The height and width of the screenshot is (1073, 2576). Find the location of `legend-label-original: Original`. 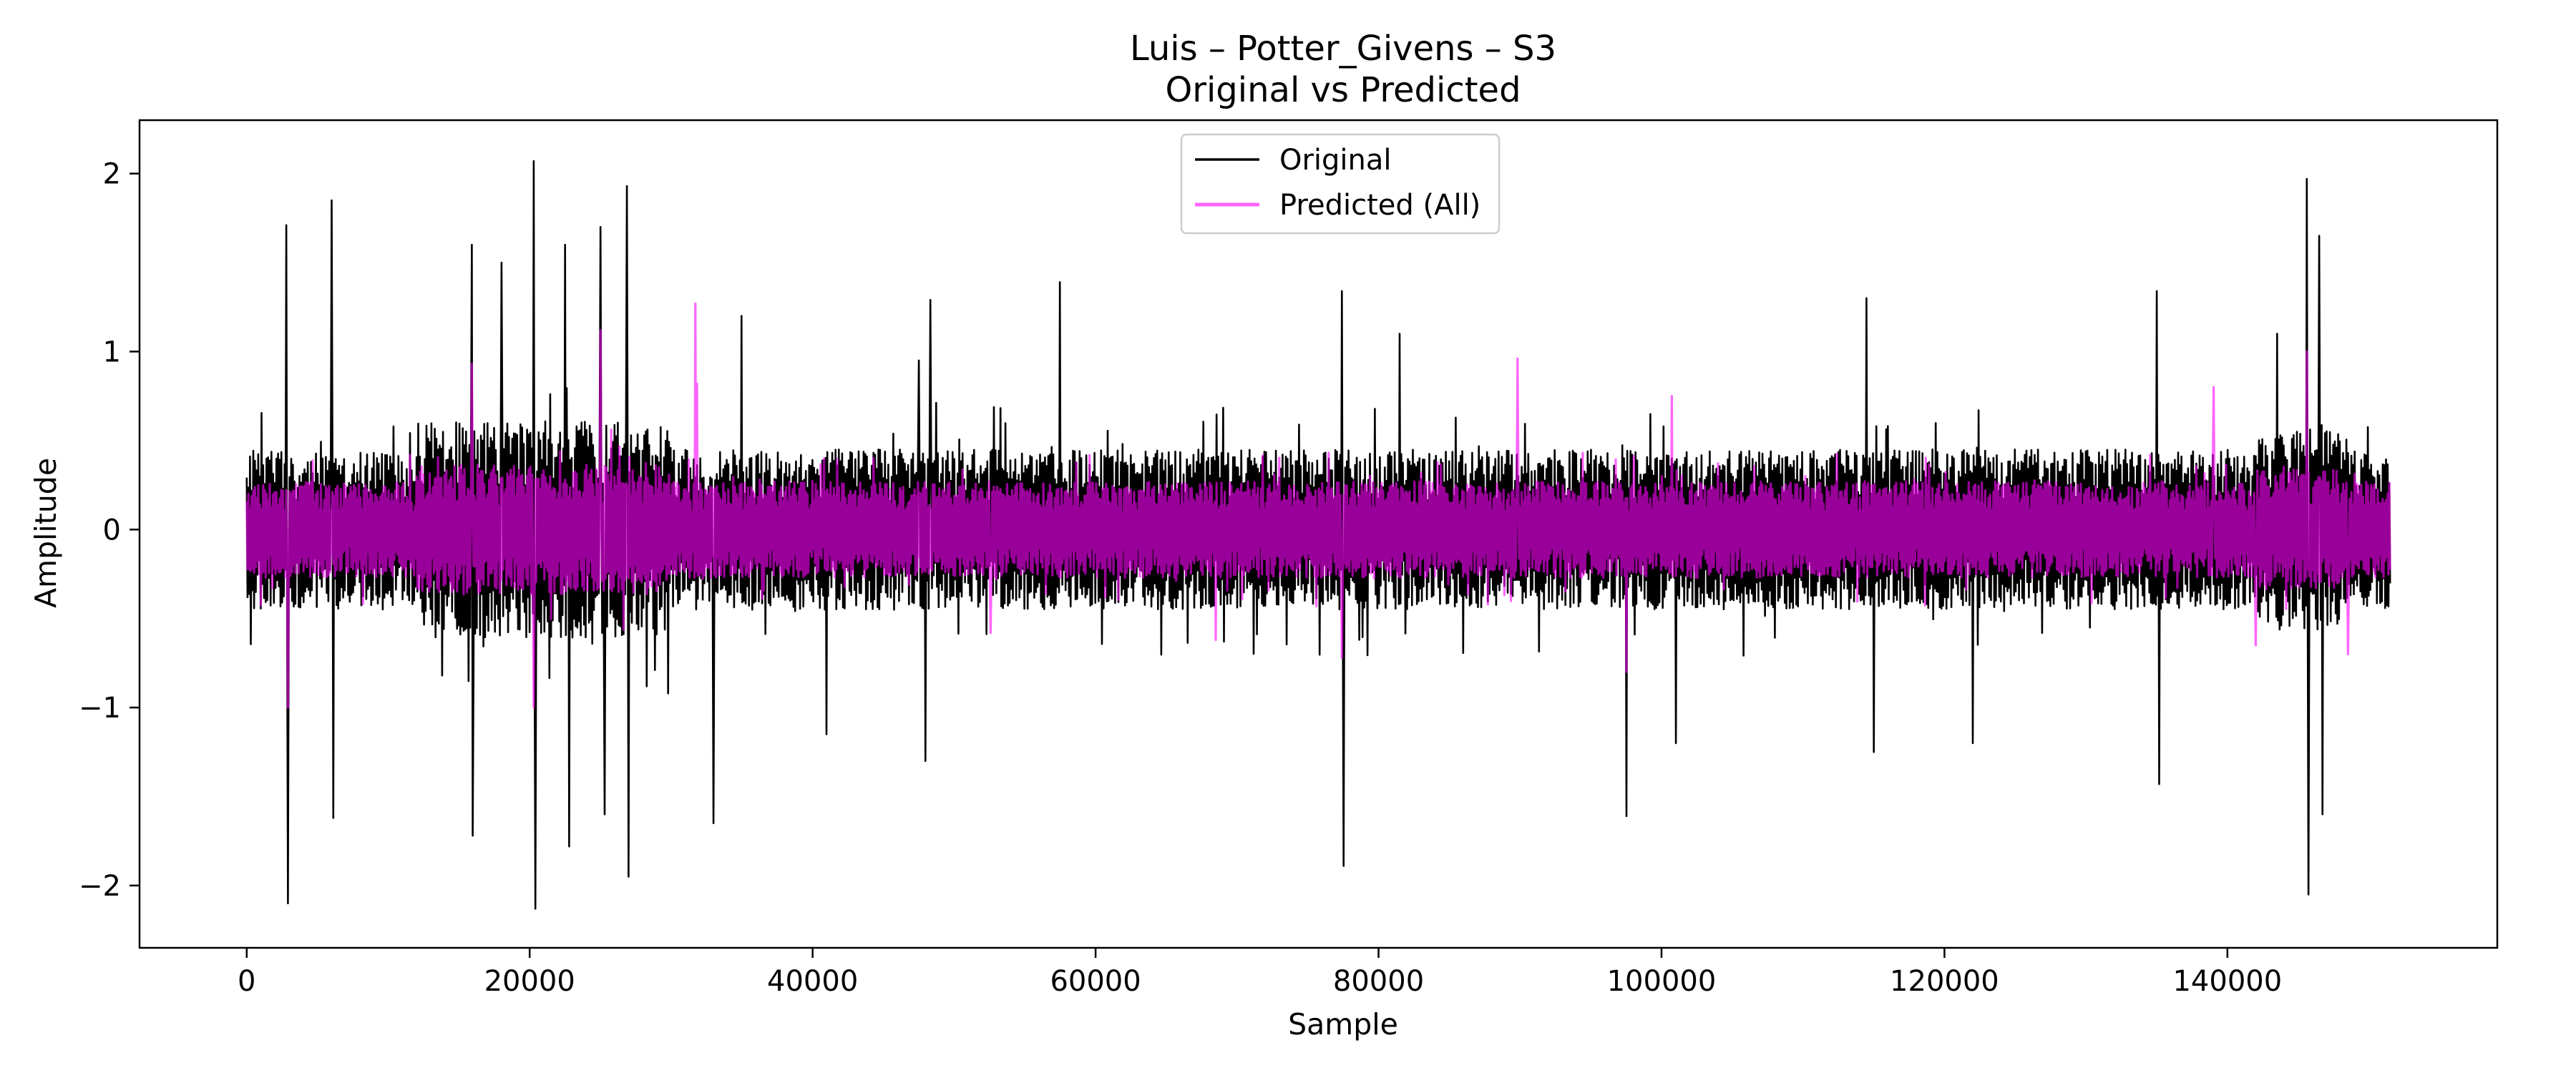

legend-label-original: Original is located at coordinates (1335, 160).